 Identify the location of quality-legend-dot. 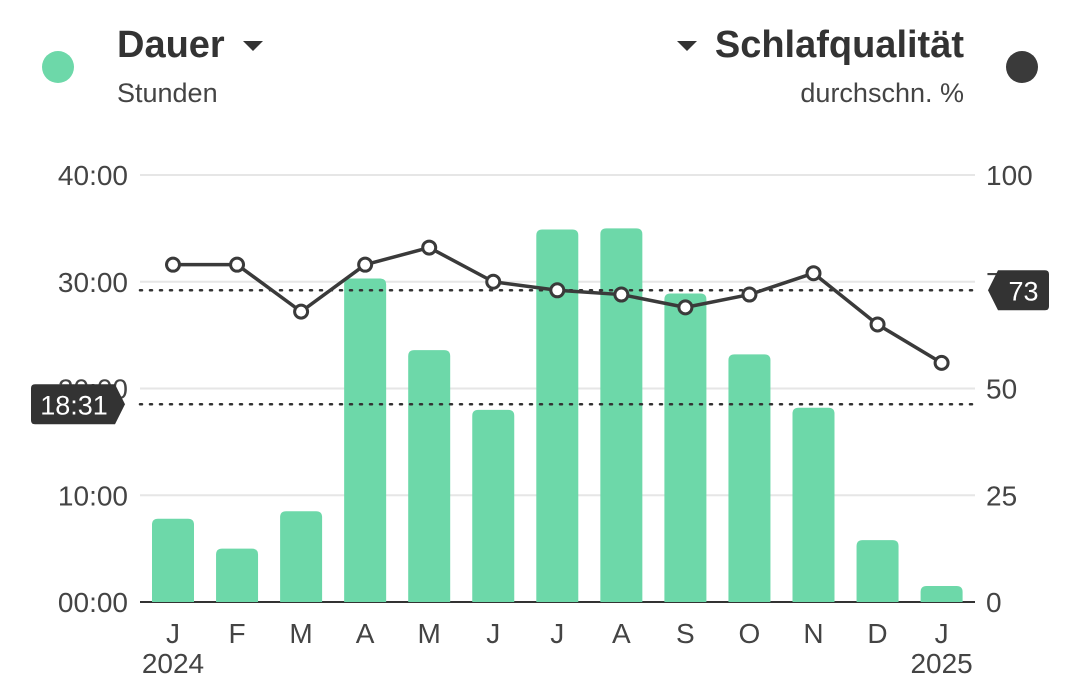
(1022, 67).